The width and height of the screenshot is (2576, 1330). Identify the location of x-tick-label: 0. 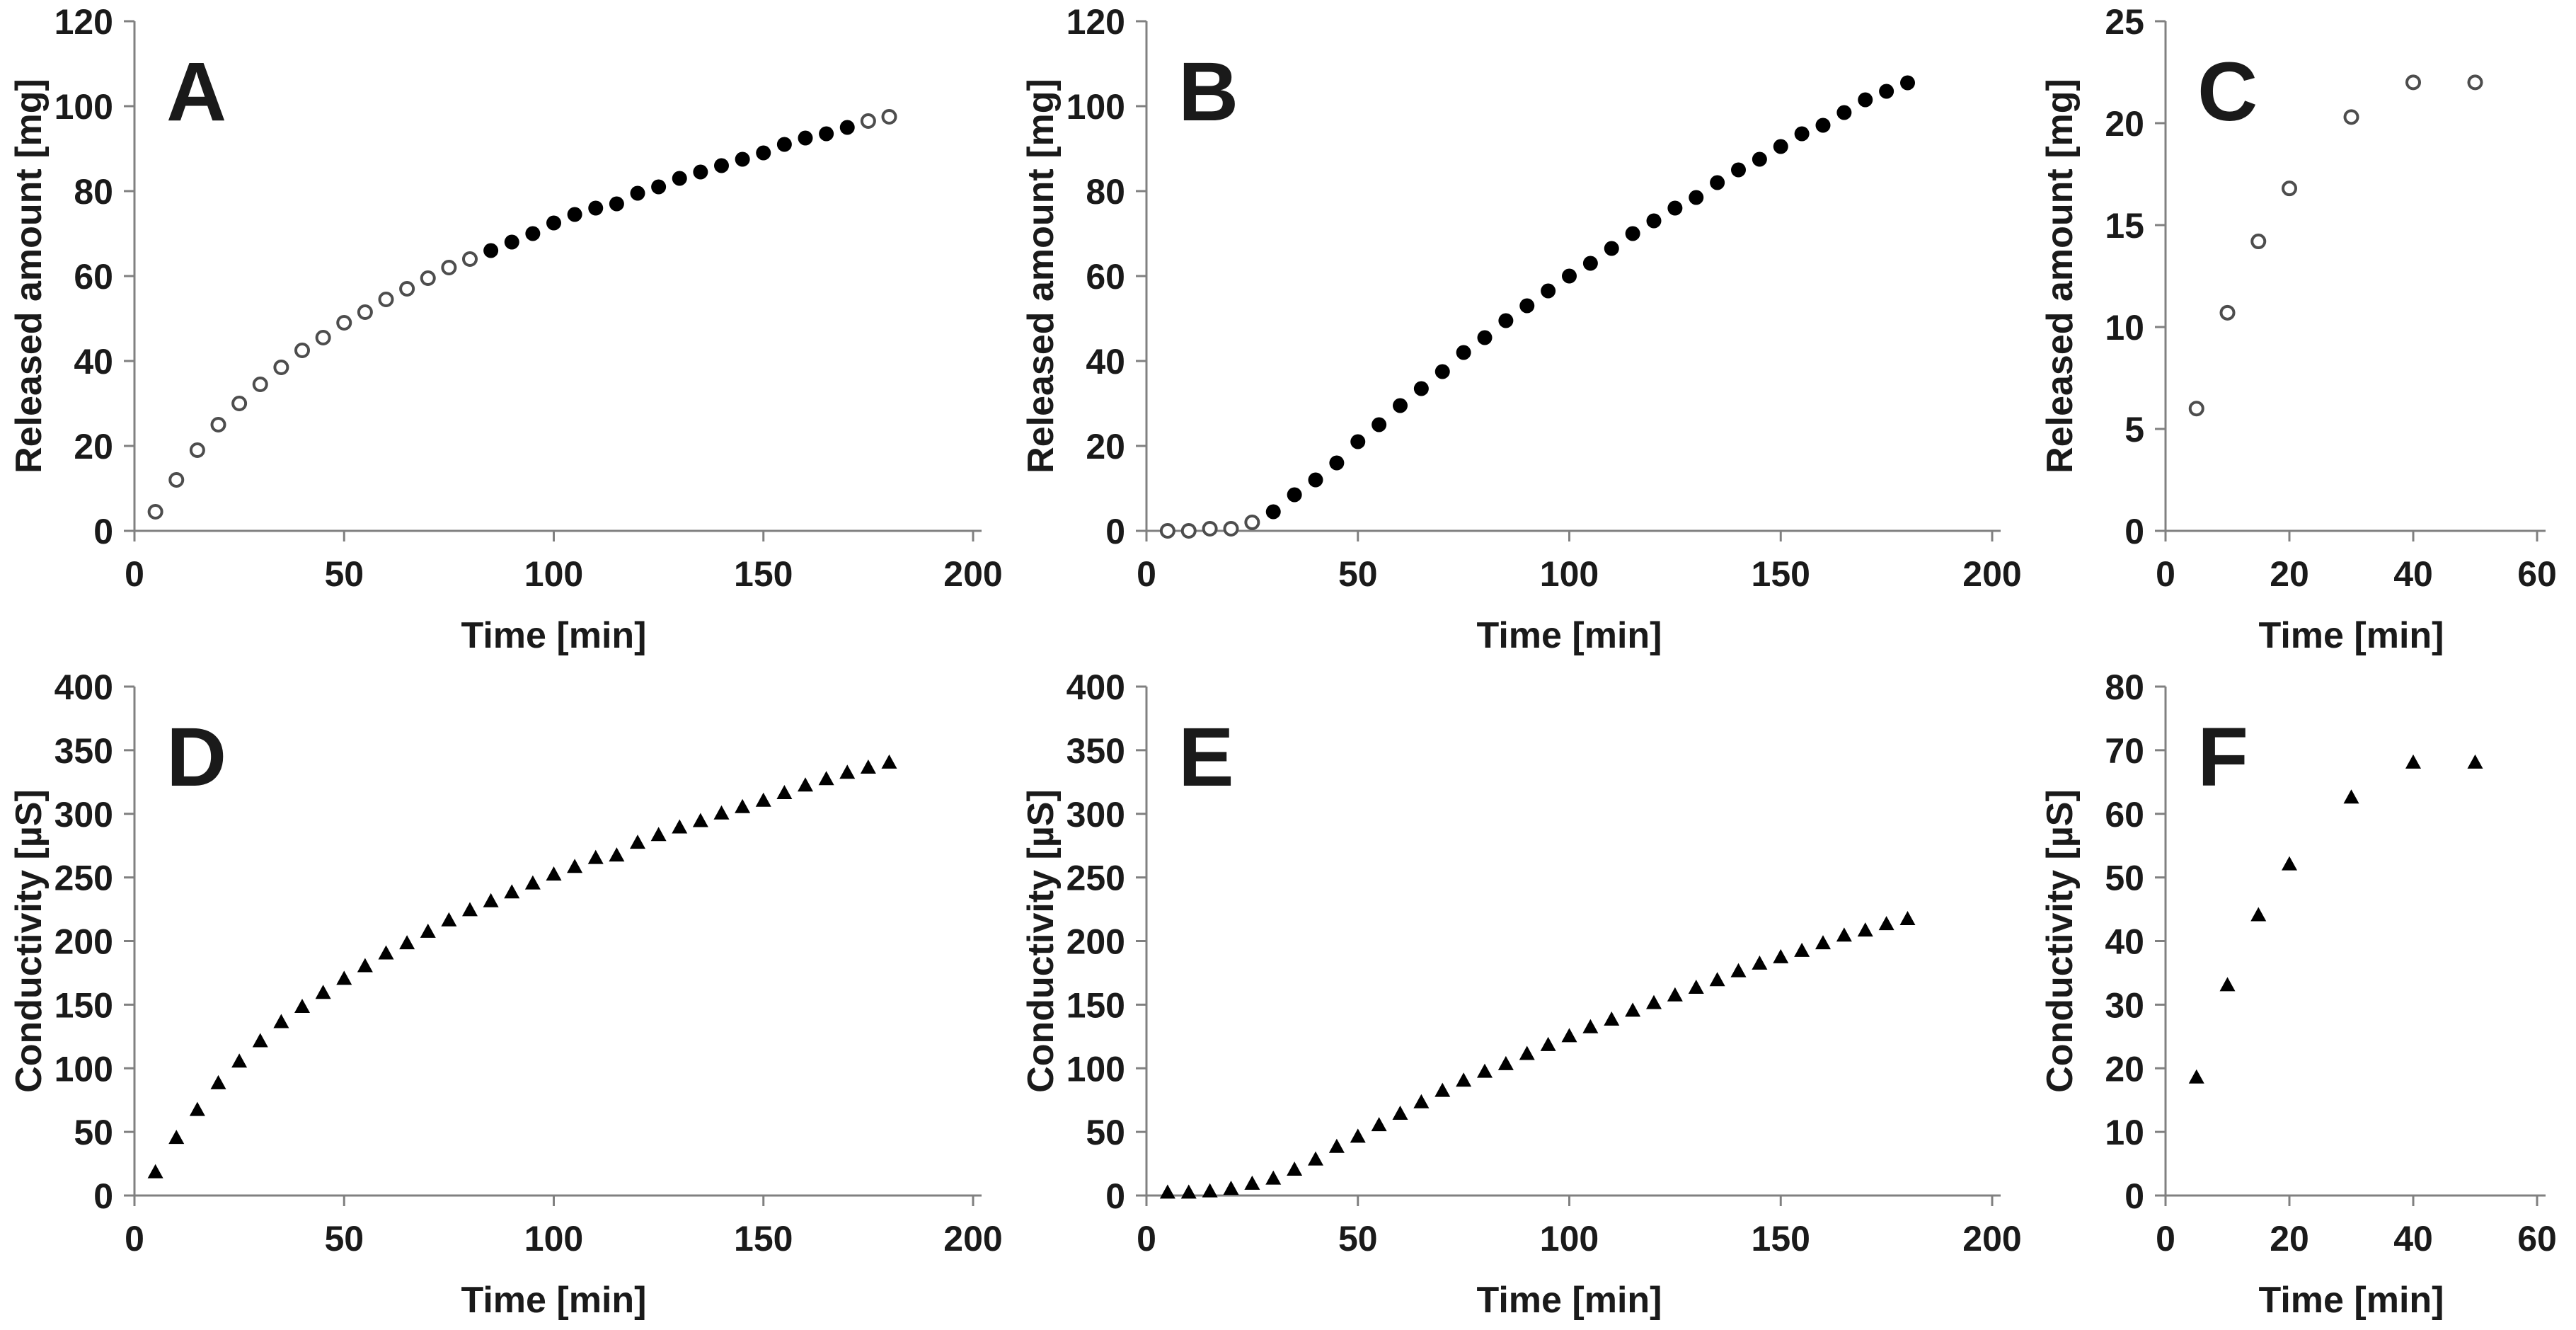
(135, 1239).